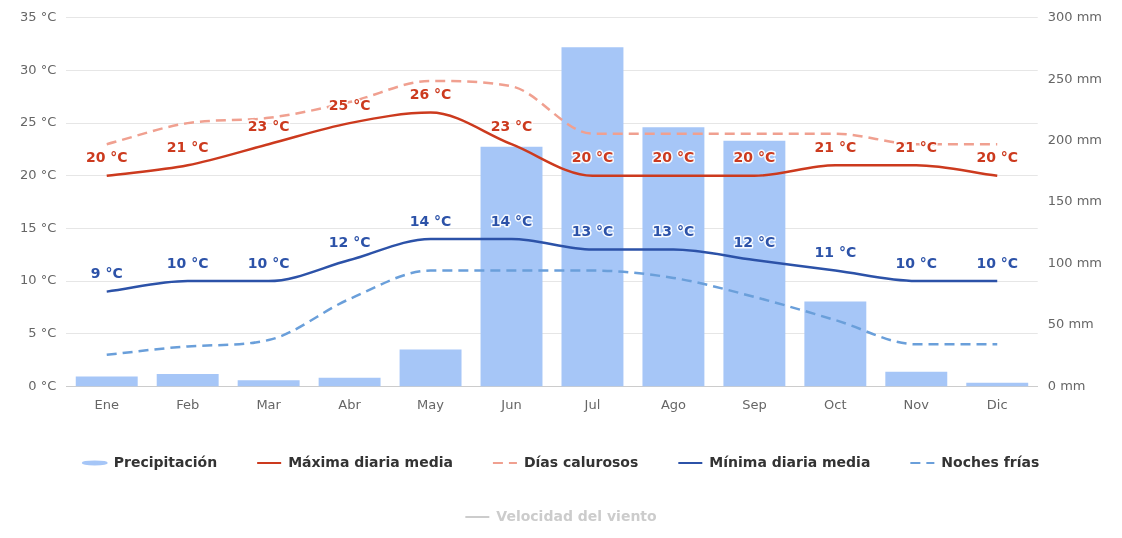  Describe the element at coordinates (835, 404) in the screenshot. I see `x-tick-label: Oct` at that location.